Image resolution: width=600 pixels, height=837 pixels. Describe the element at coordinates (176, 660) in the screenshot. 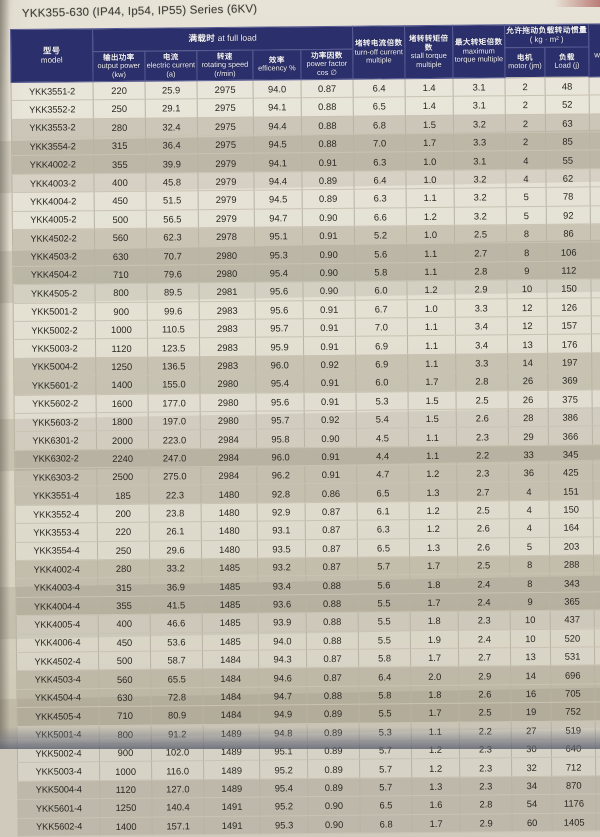

I see `cell-electric_current_a: 58.7` at that location.